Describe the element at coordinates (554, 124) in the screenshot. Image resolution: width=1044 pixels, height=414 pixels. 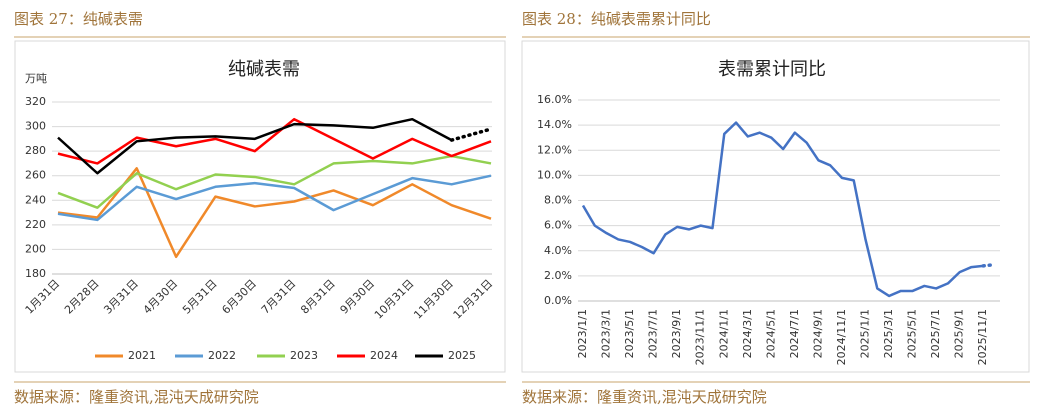
I see `y-tick-label: 14.0%` at that location.